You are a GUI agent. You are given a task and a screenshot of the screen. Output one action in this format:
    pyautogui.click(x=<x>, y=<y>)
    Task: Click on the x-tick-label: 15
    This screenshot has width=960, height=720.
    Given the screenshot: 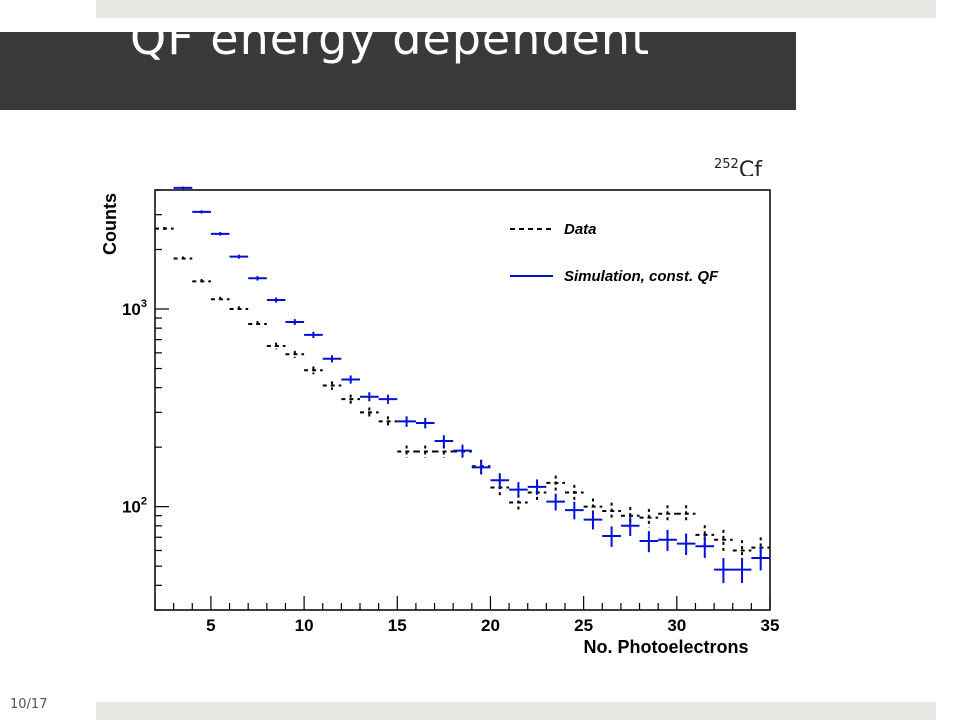 What is the action you would take?
    pyautogui.click(x=397, y=625)
    